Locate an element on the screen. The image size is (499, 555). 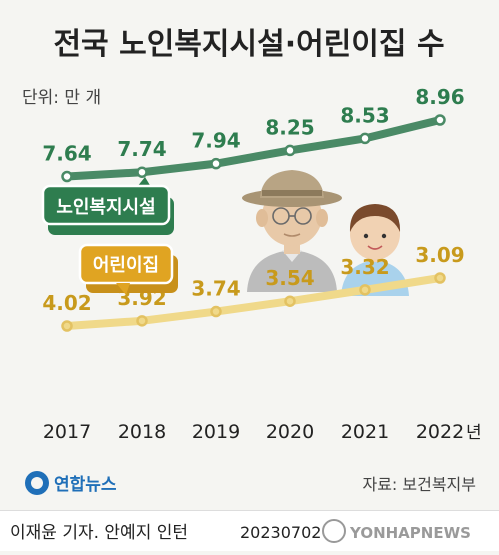
data-label: 8.53 is located at coordinates (364, 115).